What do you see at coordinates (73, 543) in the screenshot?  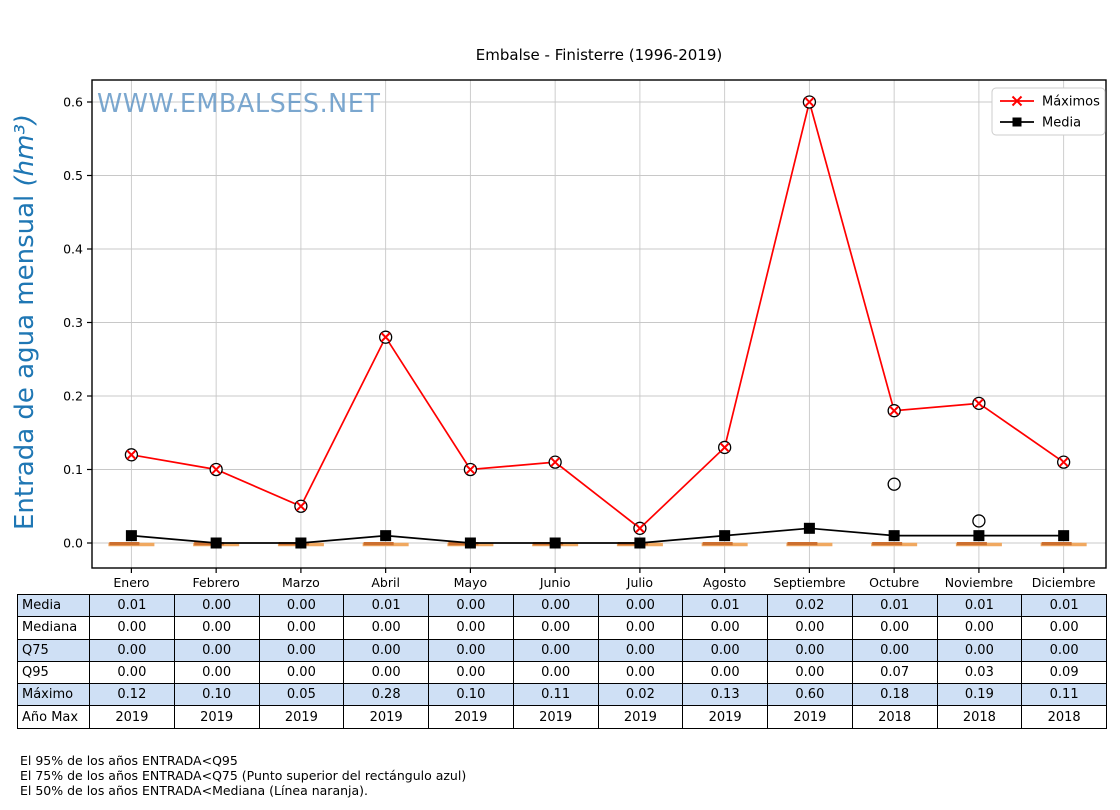 I see `y-tick-label: 0.0` at bounding box center [73, 543].